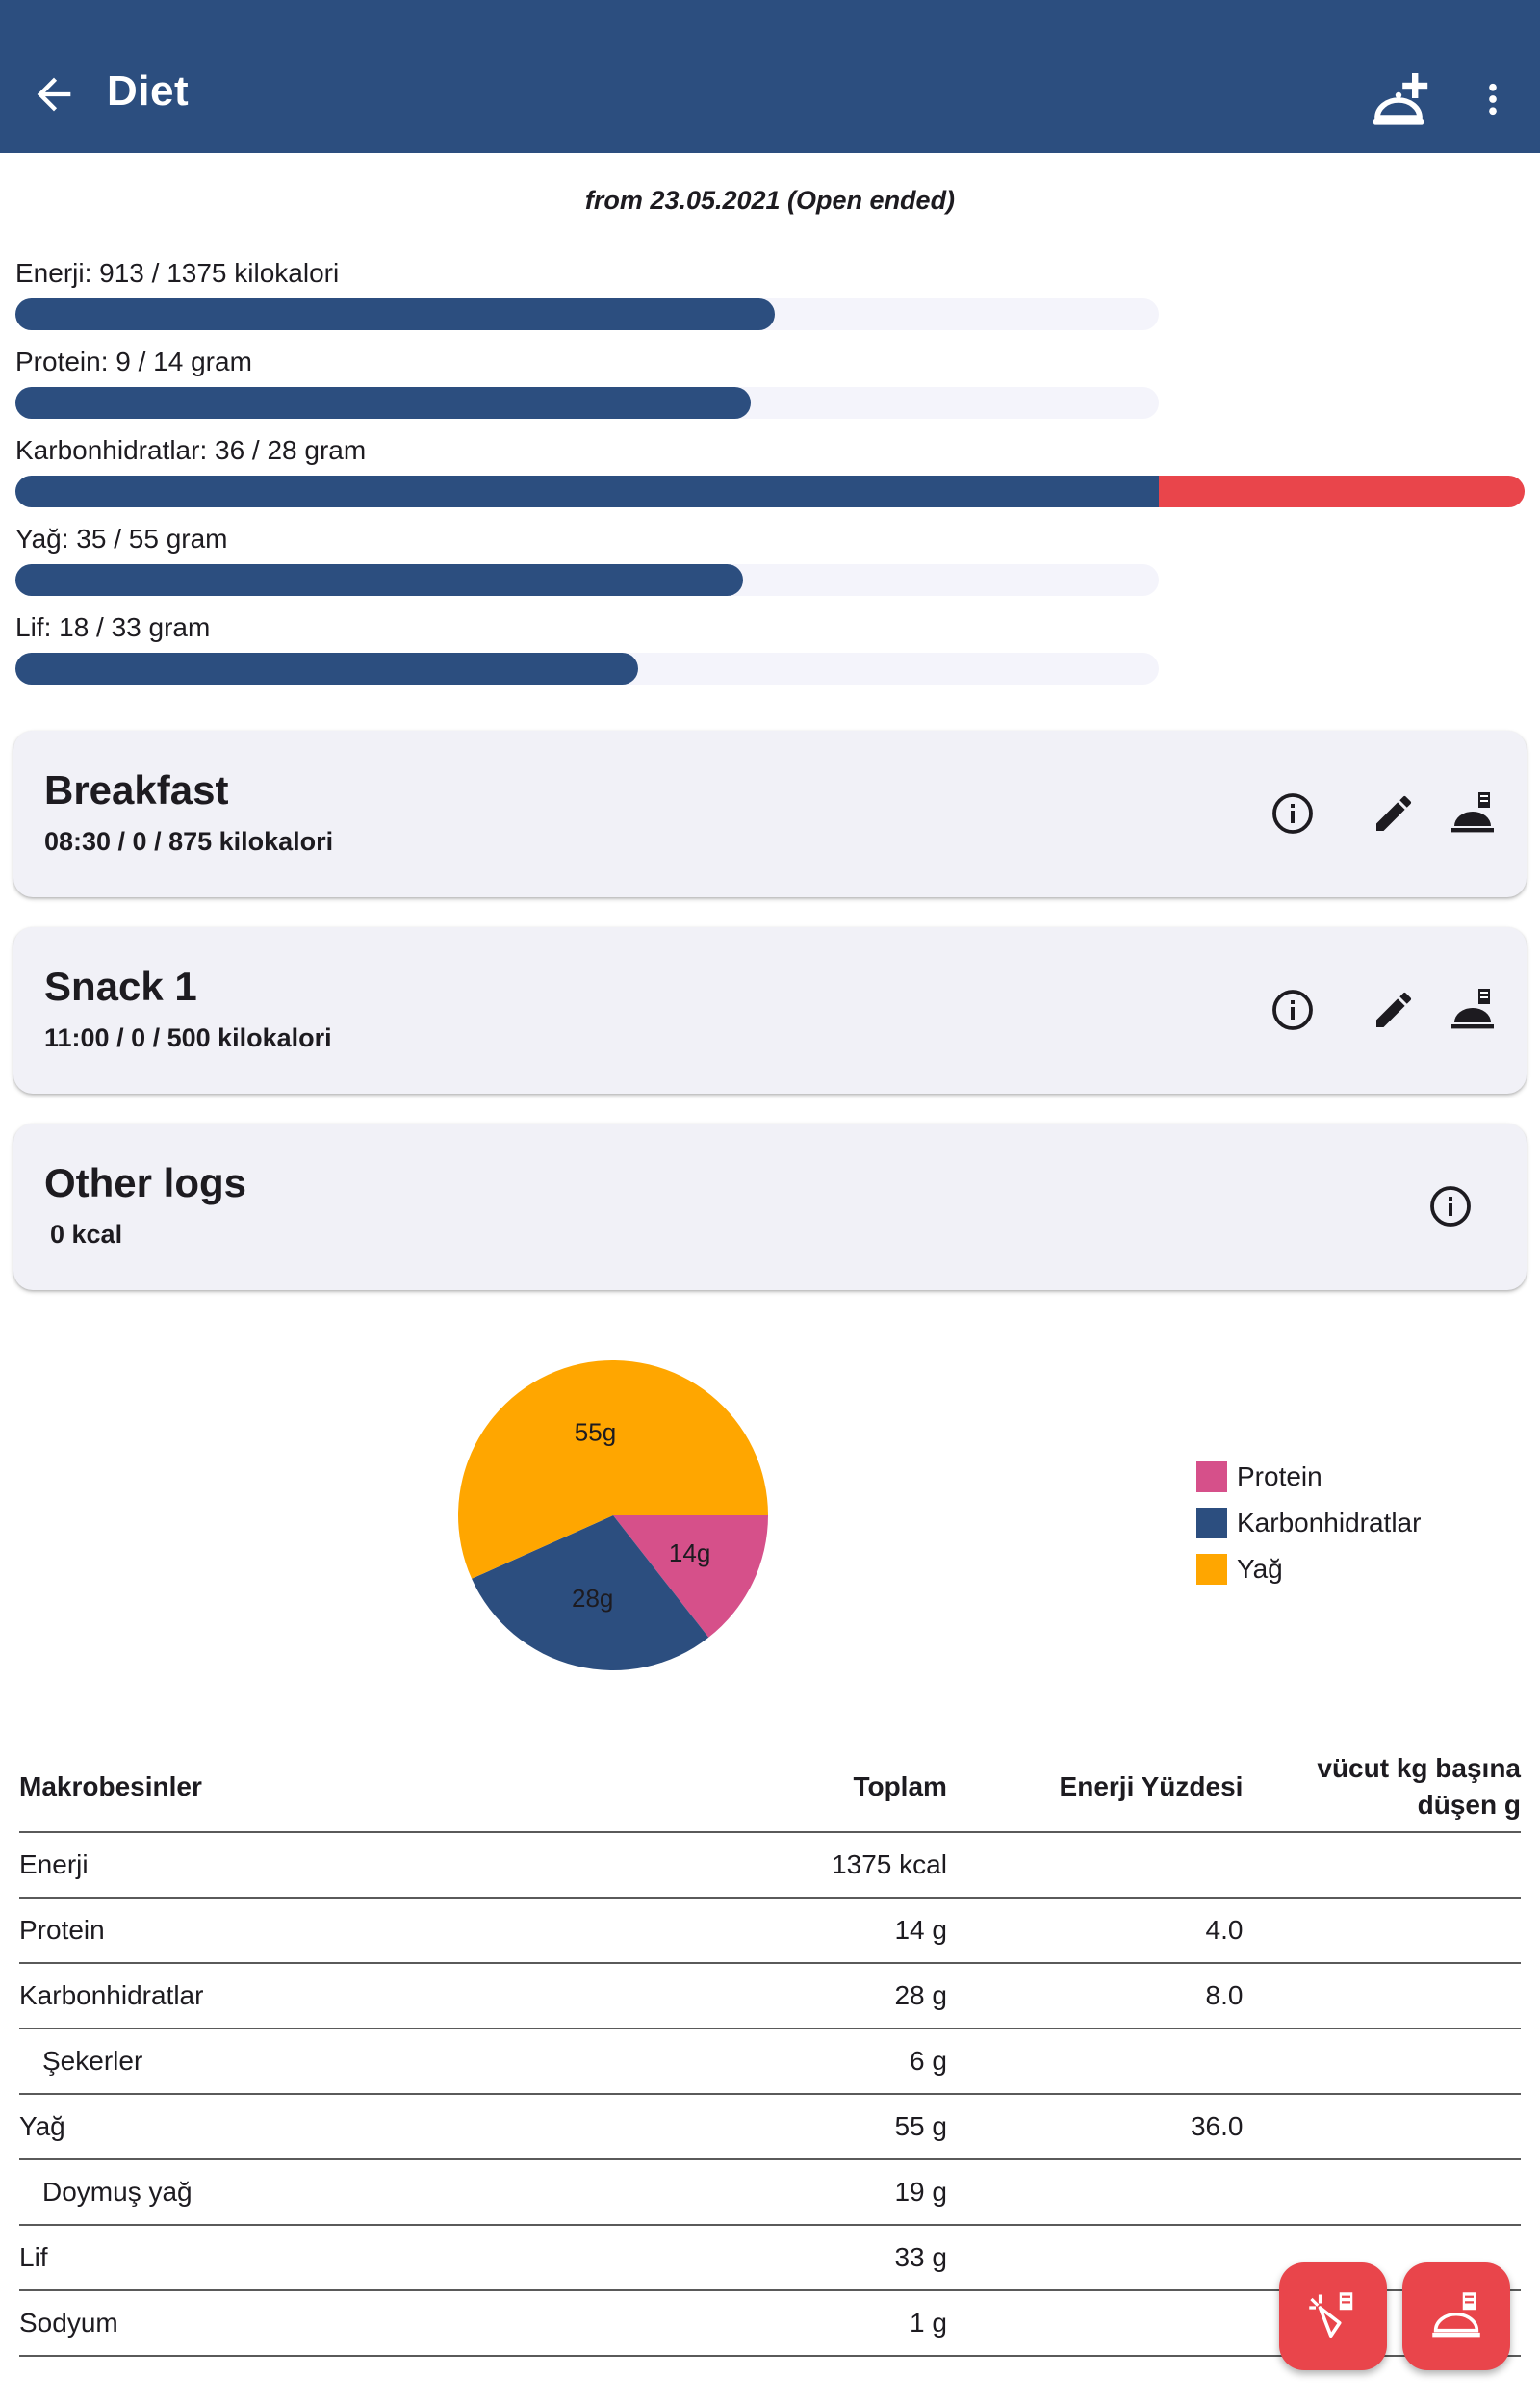  Describe the element at coordinates (775, 292) in the screenshot. I see `progress-energy: Enerji: 913 / 1375 kilokalori` at that location.